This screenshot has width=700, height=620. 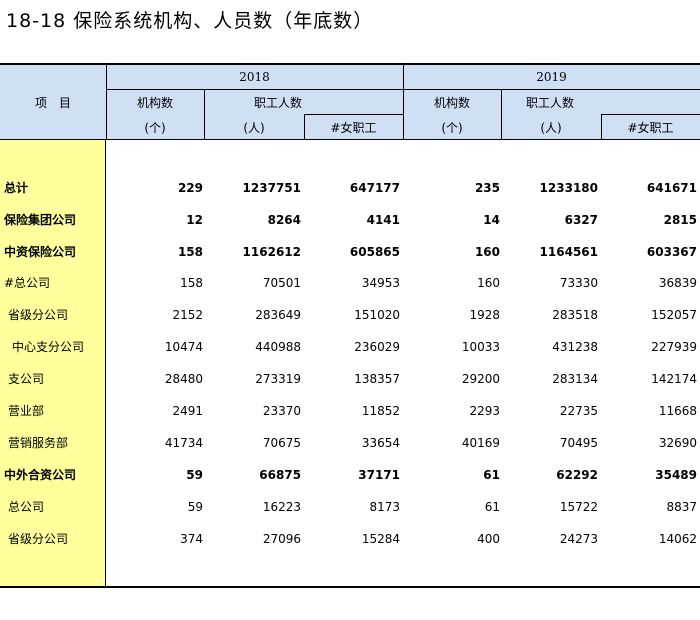 I want to click on cell: 4141, so click(x=383, y=220).